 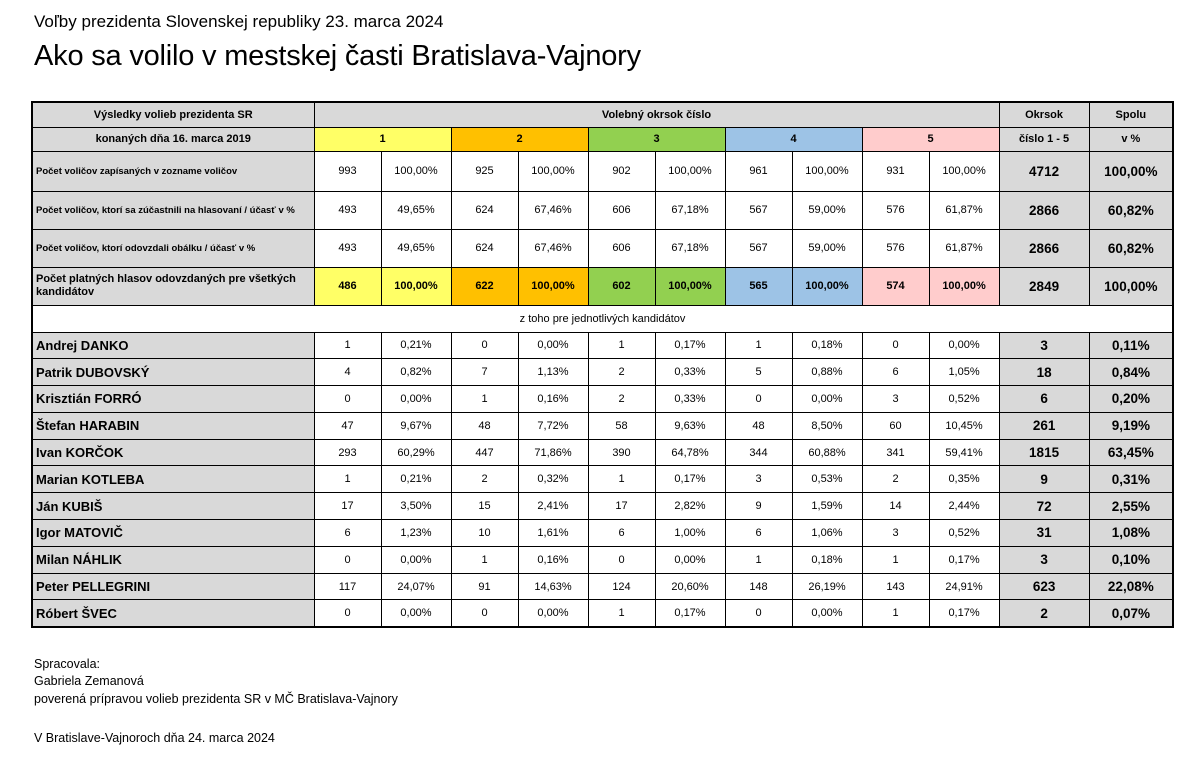 What do you see at coordinates (553, 506) in the screenshot?
I see `candidate-cell: 2,41%` at bounding box center [553, 506].